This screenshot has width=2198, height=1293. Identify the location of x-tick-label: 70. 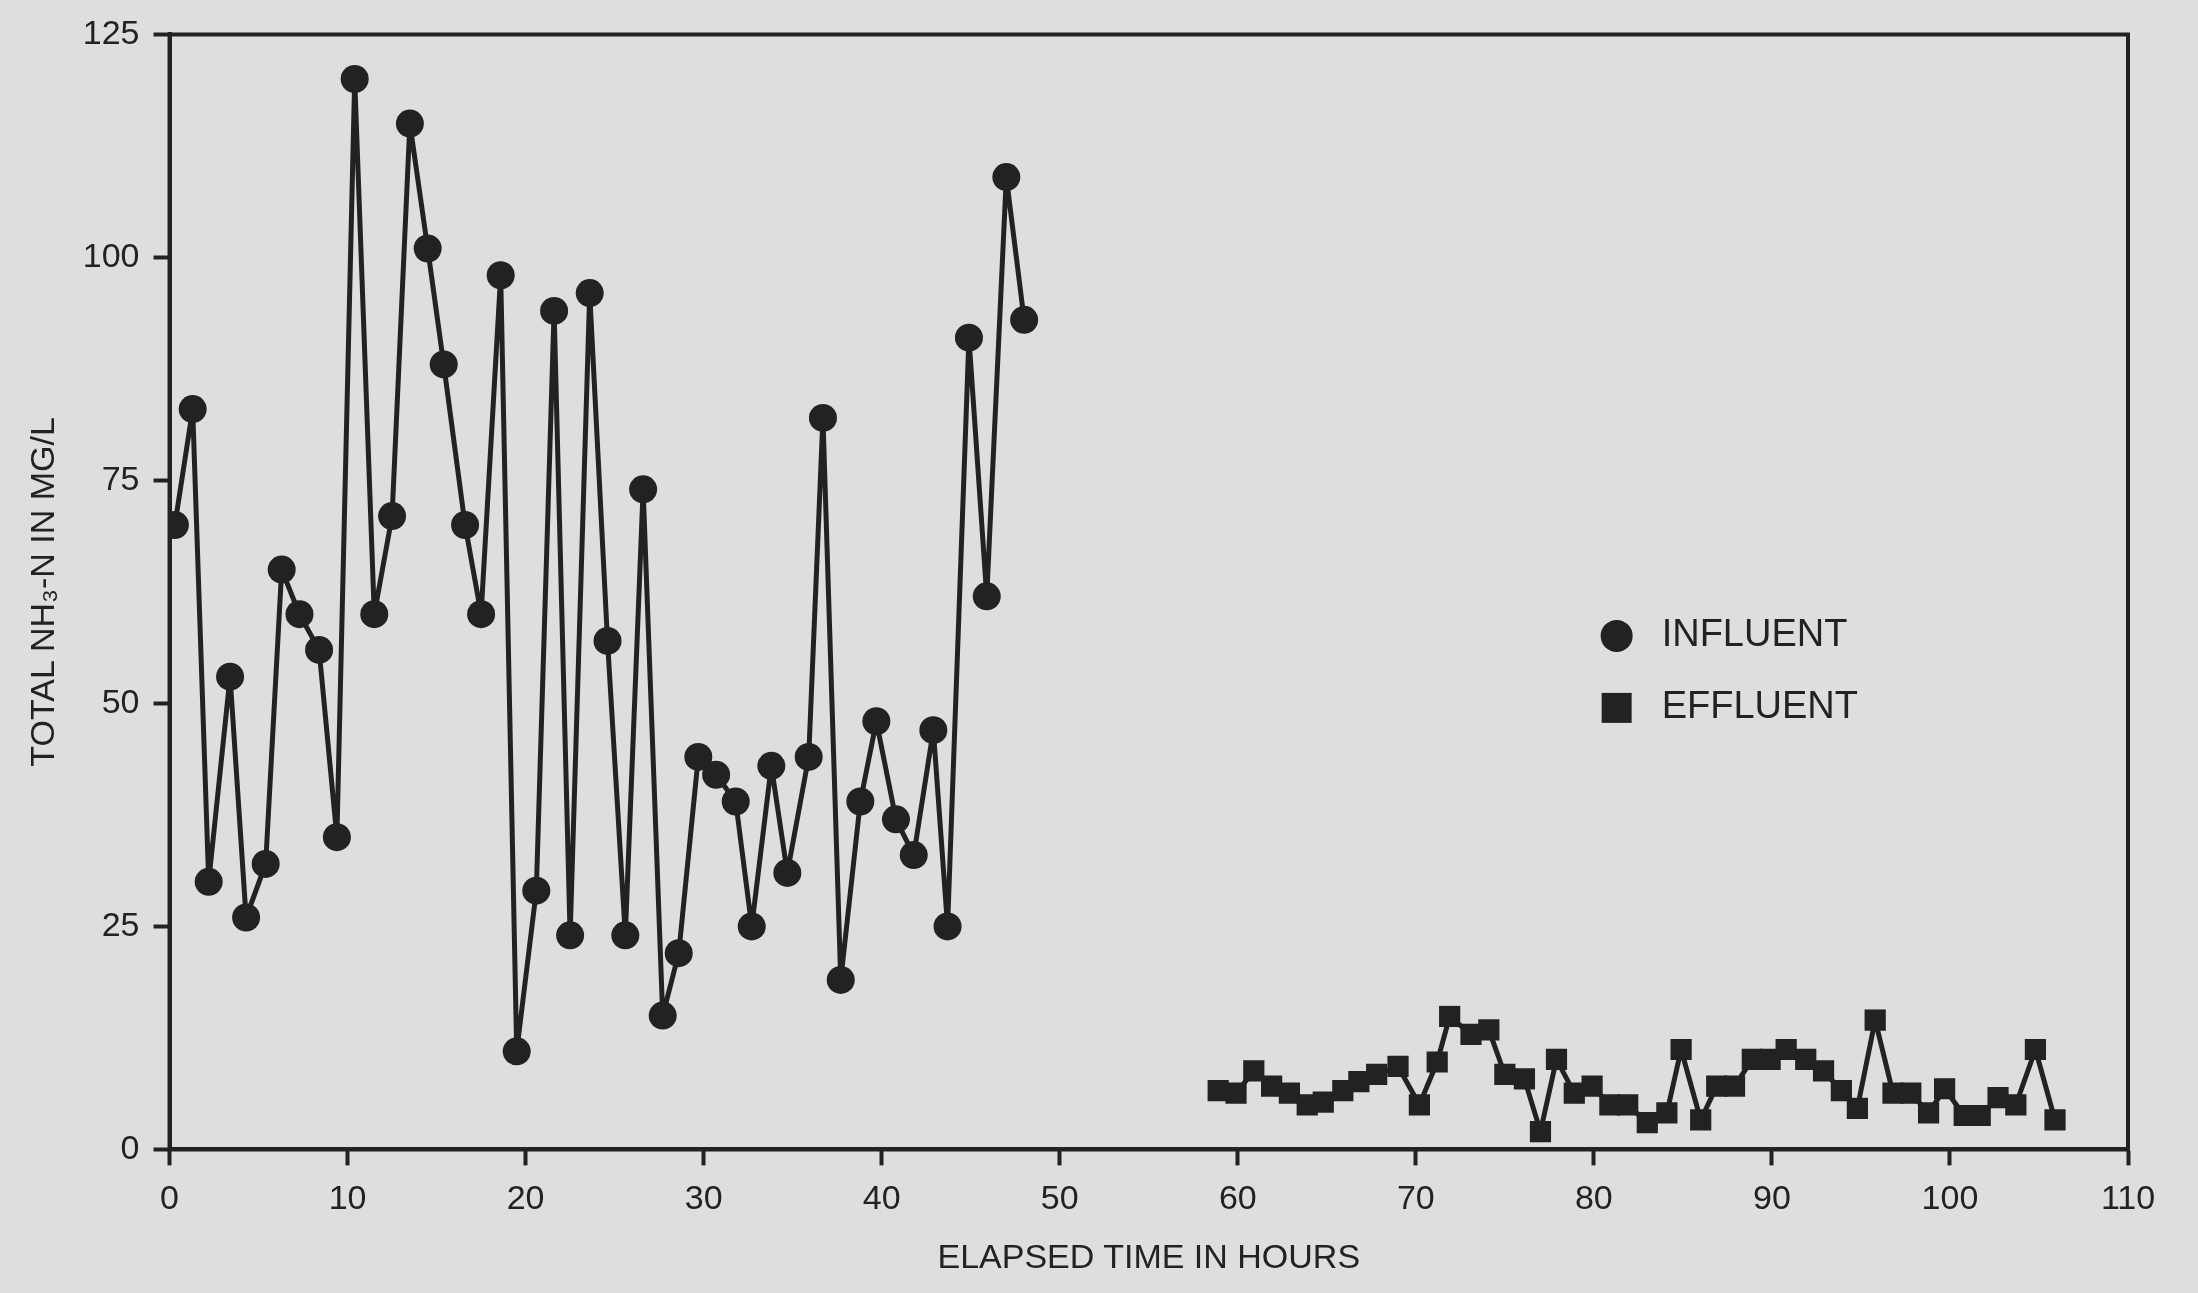
(1415, 1197).